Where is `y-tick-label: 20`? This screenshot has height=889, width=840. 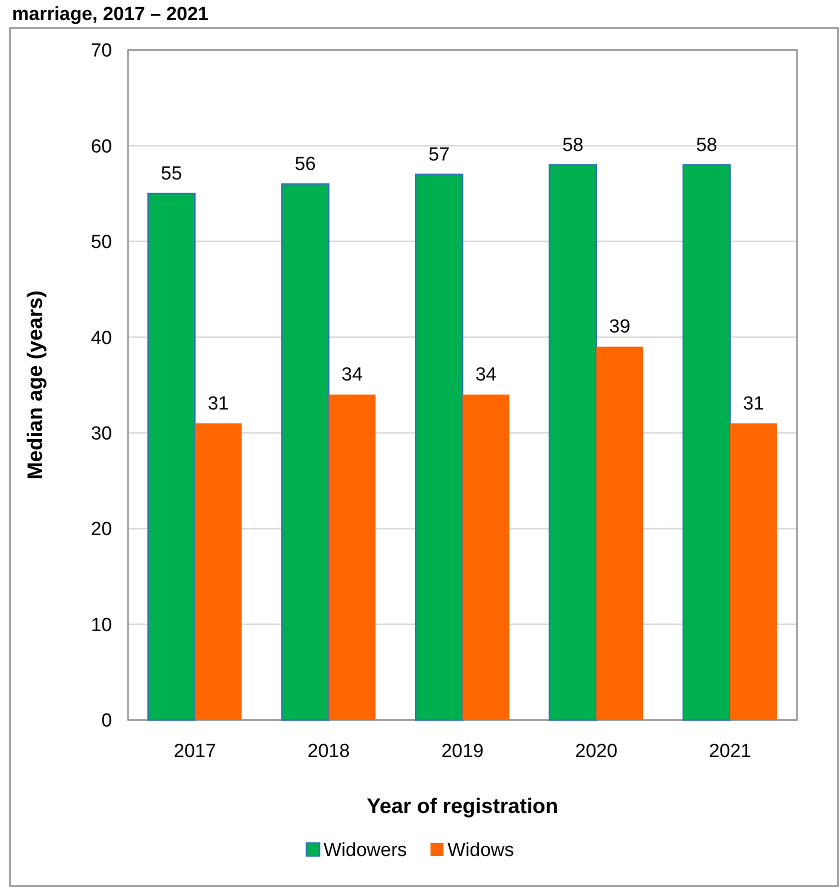
y-tick-label: 20 is located at coordinates (101, 529).